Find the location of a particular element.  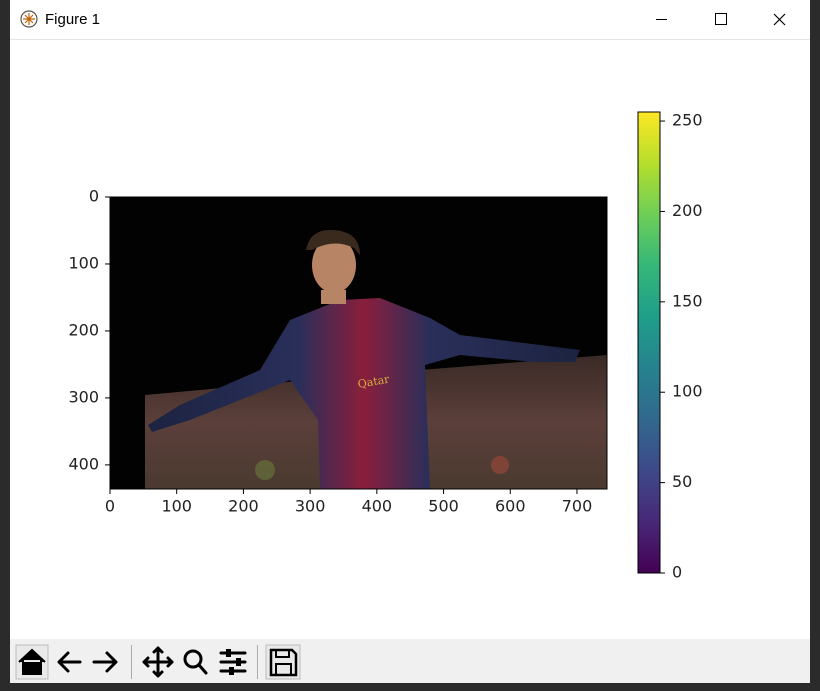

pan-button is located at coordinates (158, 662).